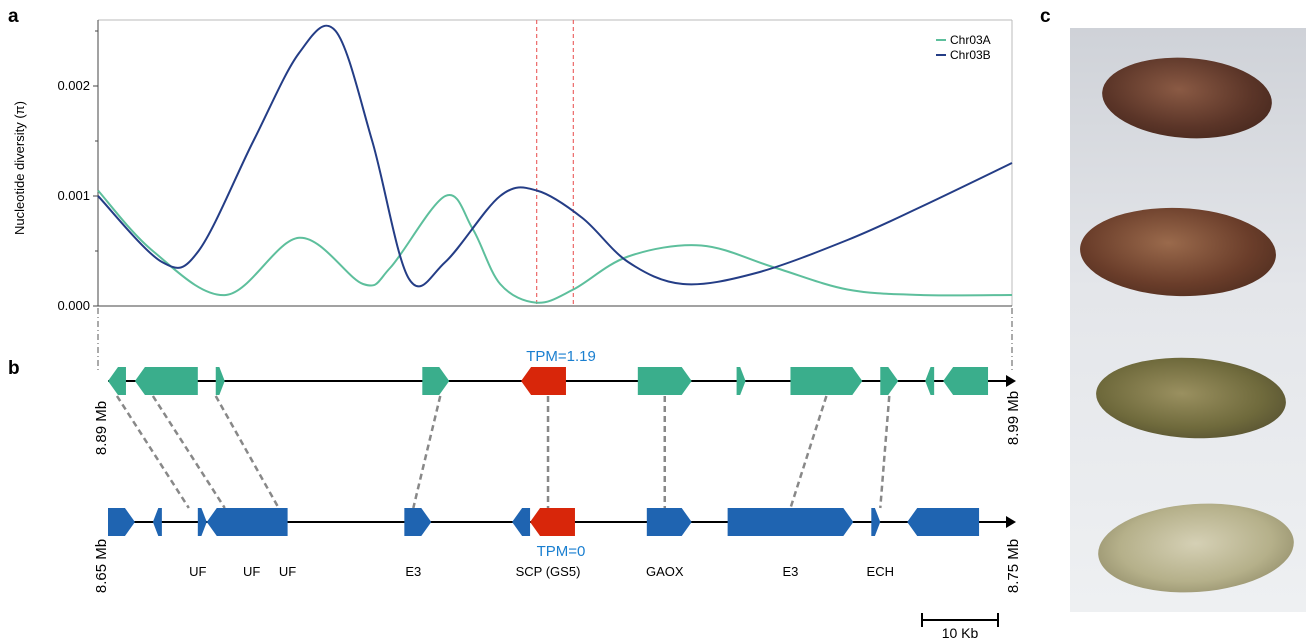 This screenshot has width=1306, height=641. Describe the element at coordinates (880, 571) in the screenshot. I see `gene-label: ECH` at that location.